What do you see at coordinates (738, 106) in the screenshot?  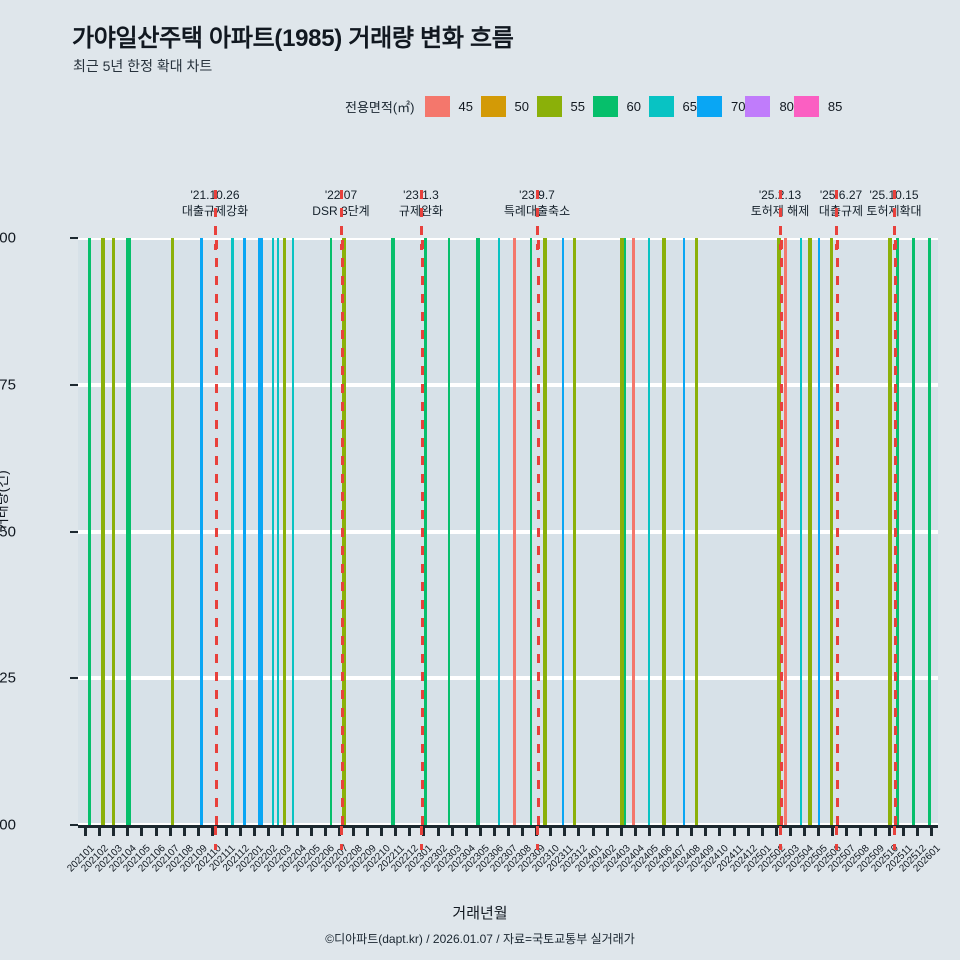 I see `legend-item-label: 70` at bounding box center [738, 106].